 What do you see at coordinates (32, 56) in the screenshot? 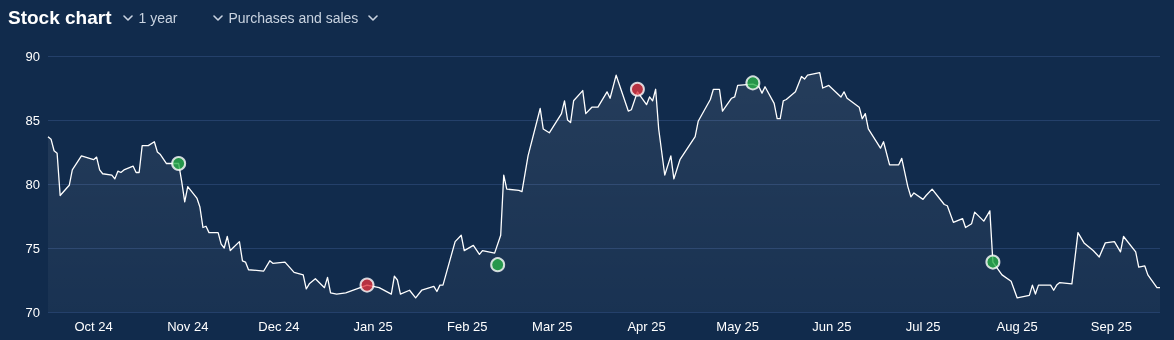
I see `y-tick-label: 90` at bounding box center [32, 56].